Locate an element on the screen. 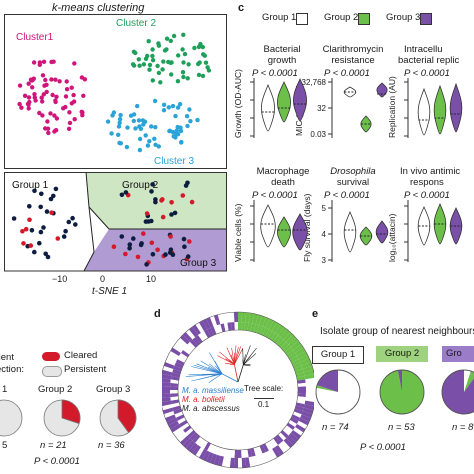  c4-title-line1: Macrophage is located at coordinates (283, 171).